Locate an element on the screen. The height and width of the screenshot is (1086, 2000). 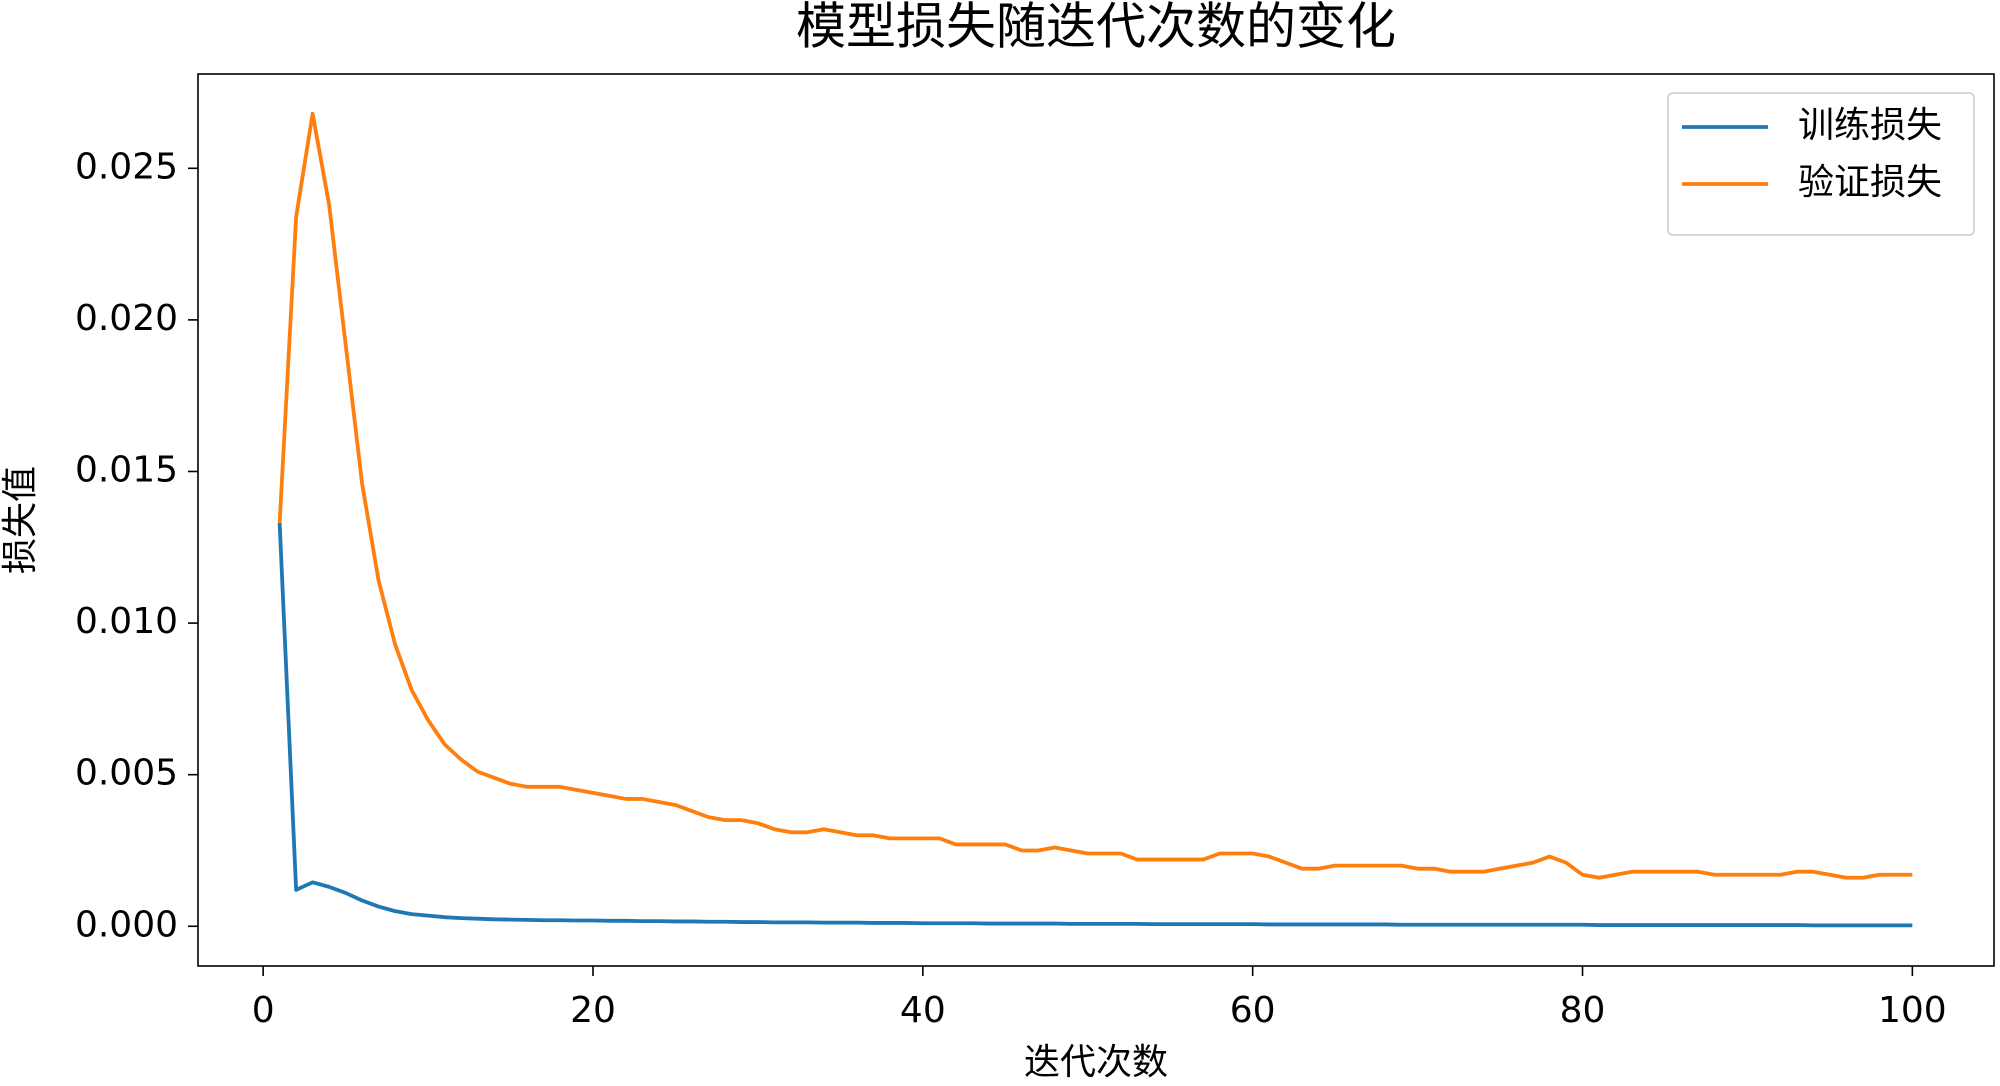
x-tick-label: 20 is located at coordinates (593, 1010).